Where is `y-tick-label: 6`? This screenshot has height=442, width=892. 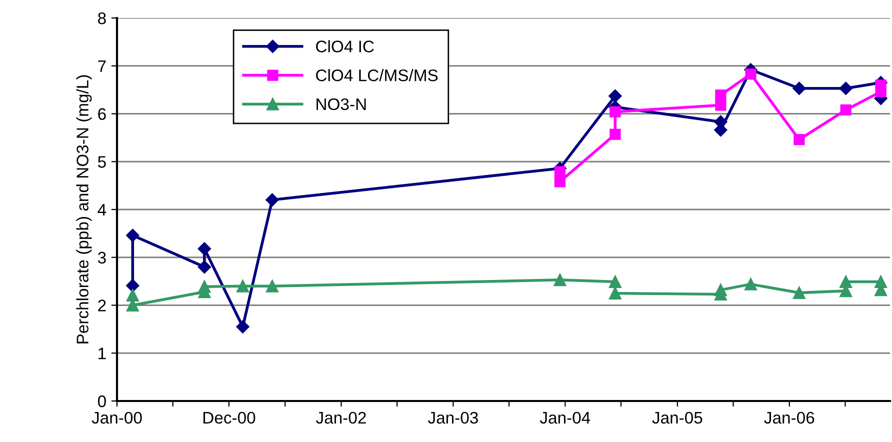
y-tick-label: 6 is located at coordinates (102, 114).